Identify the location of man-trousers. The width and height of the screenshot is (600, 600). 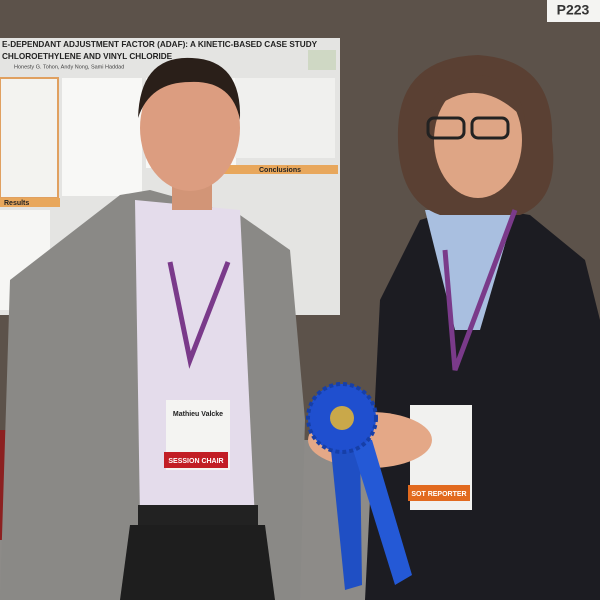
(197, 562).